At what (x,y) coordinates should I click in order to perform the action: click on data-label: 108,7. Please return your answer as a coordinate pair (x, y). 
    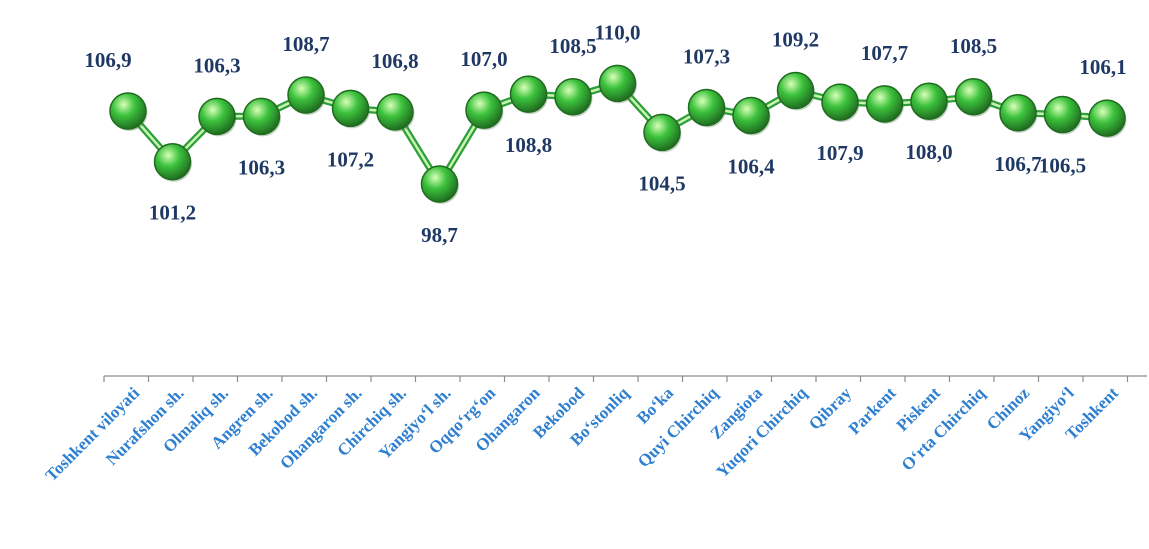
    Looking at the image, I should click on (305, 44).